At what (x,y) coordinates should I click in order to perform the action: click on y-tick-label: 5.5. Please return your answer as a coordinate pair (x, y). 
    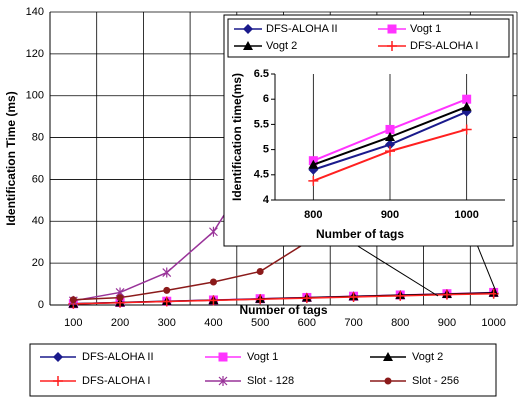
    Looking at the image, I should click on (261, 124).